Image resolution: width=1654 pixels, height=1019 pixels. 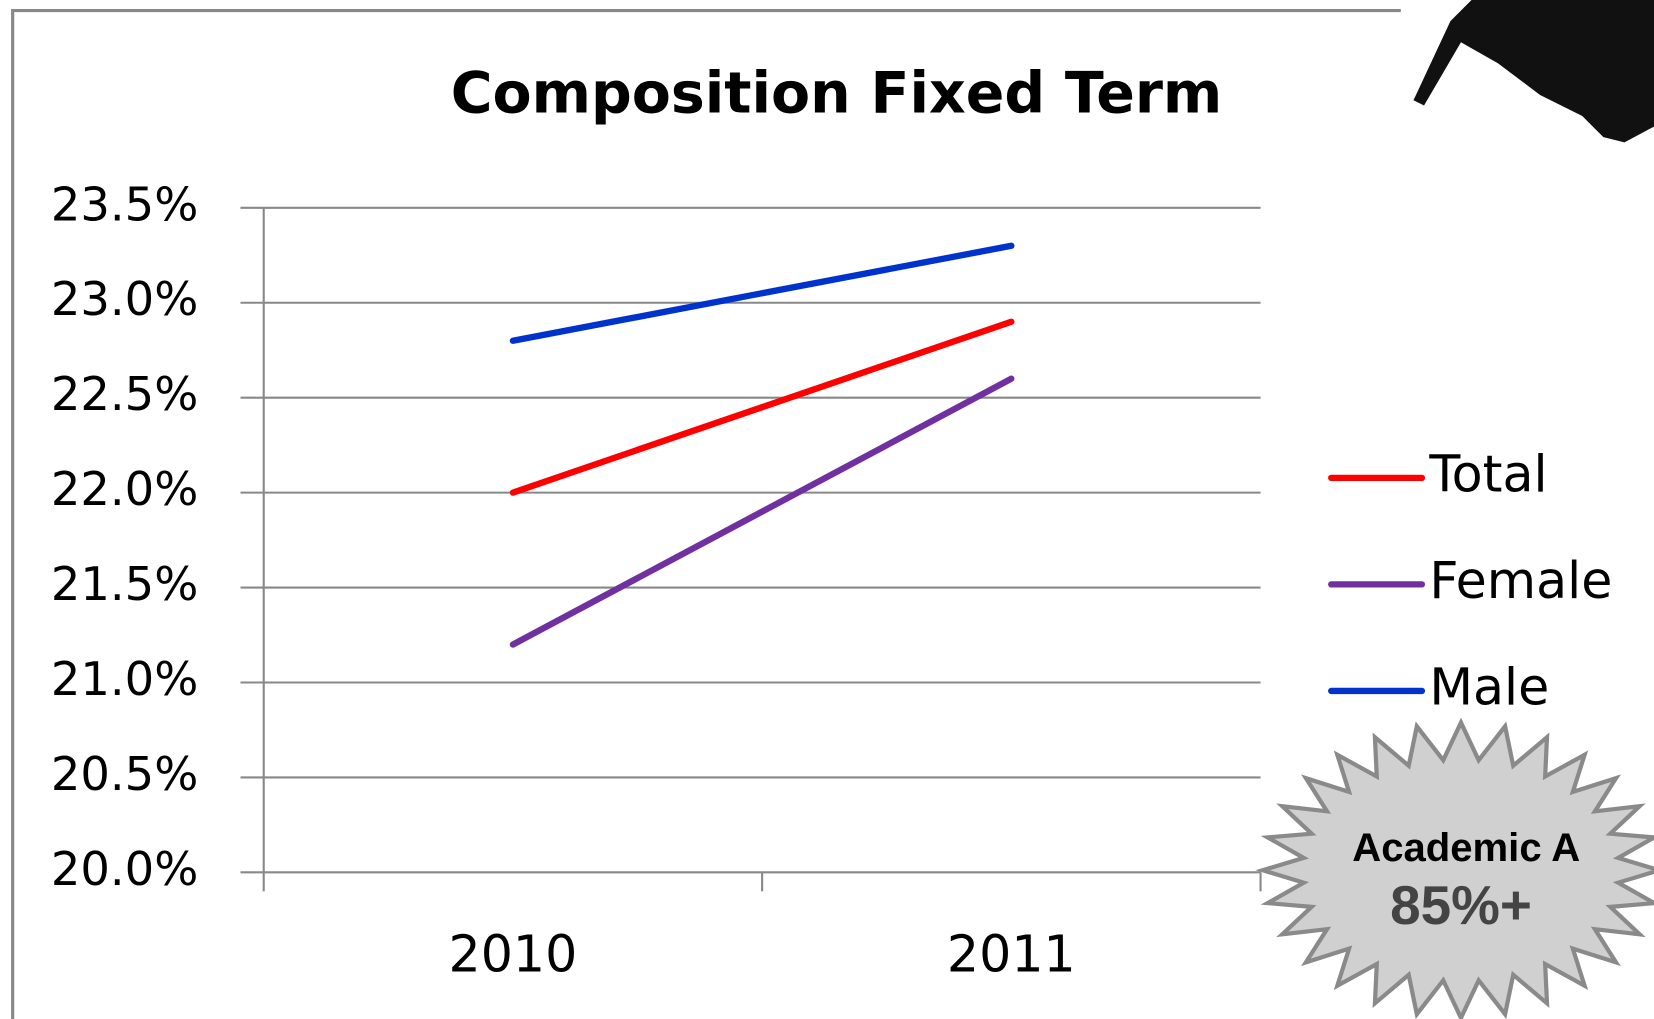 What do you see at coordinates (837, 94) in the screenshot?
I see `chart-title: Composition Fixed Term` at bounding box center [837, 94].